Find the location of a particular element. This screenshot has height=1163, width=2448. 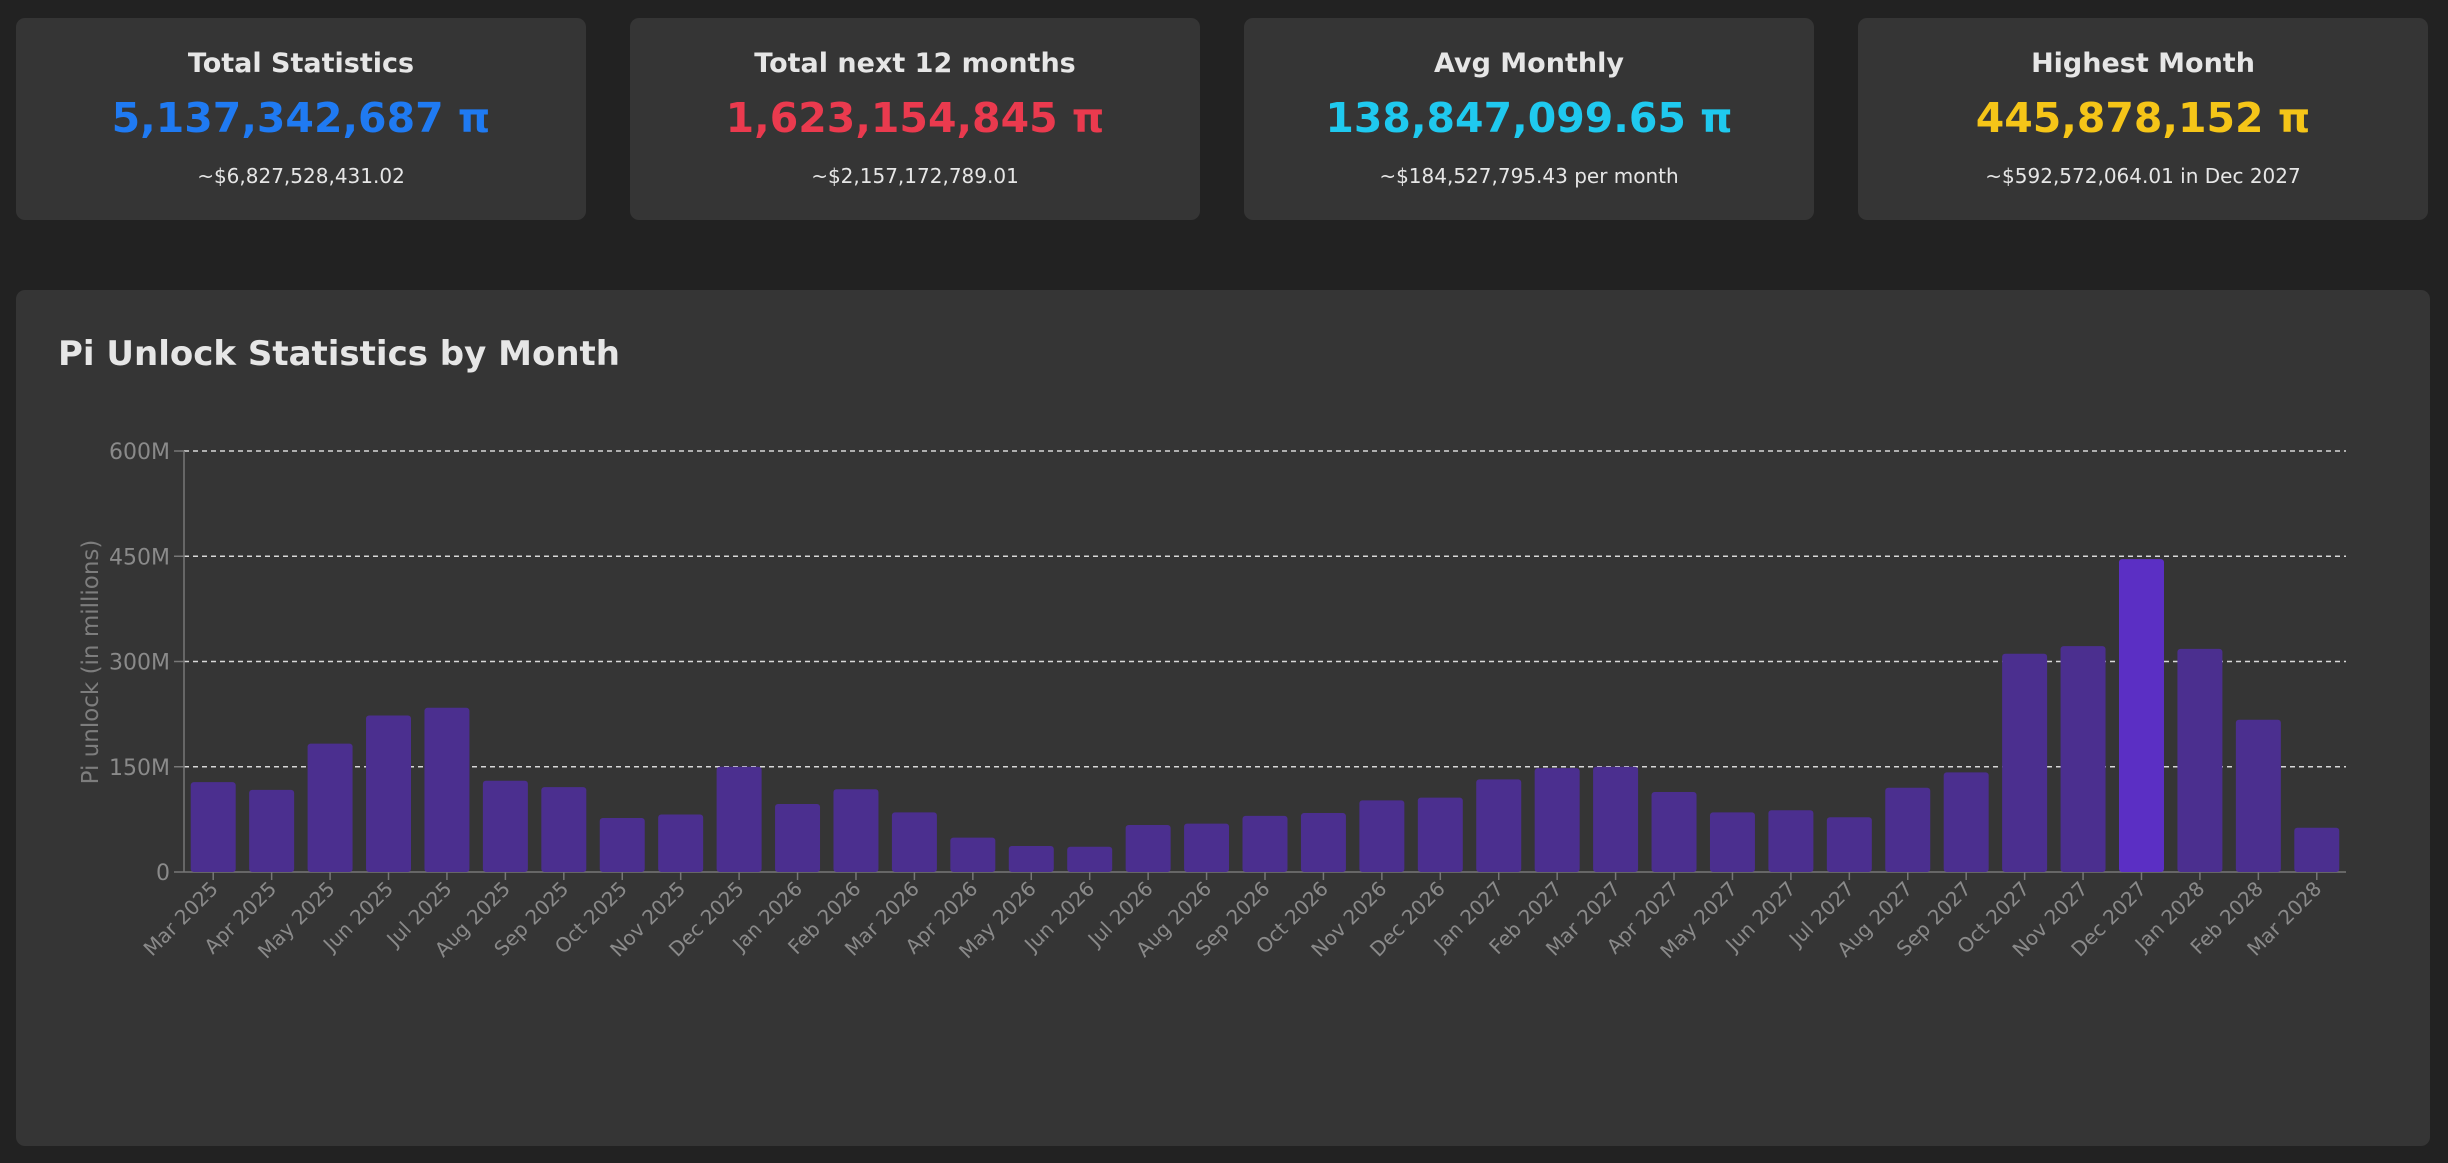

stat-card-title: Total Statistics is located at coordinates (301, 63).